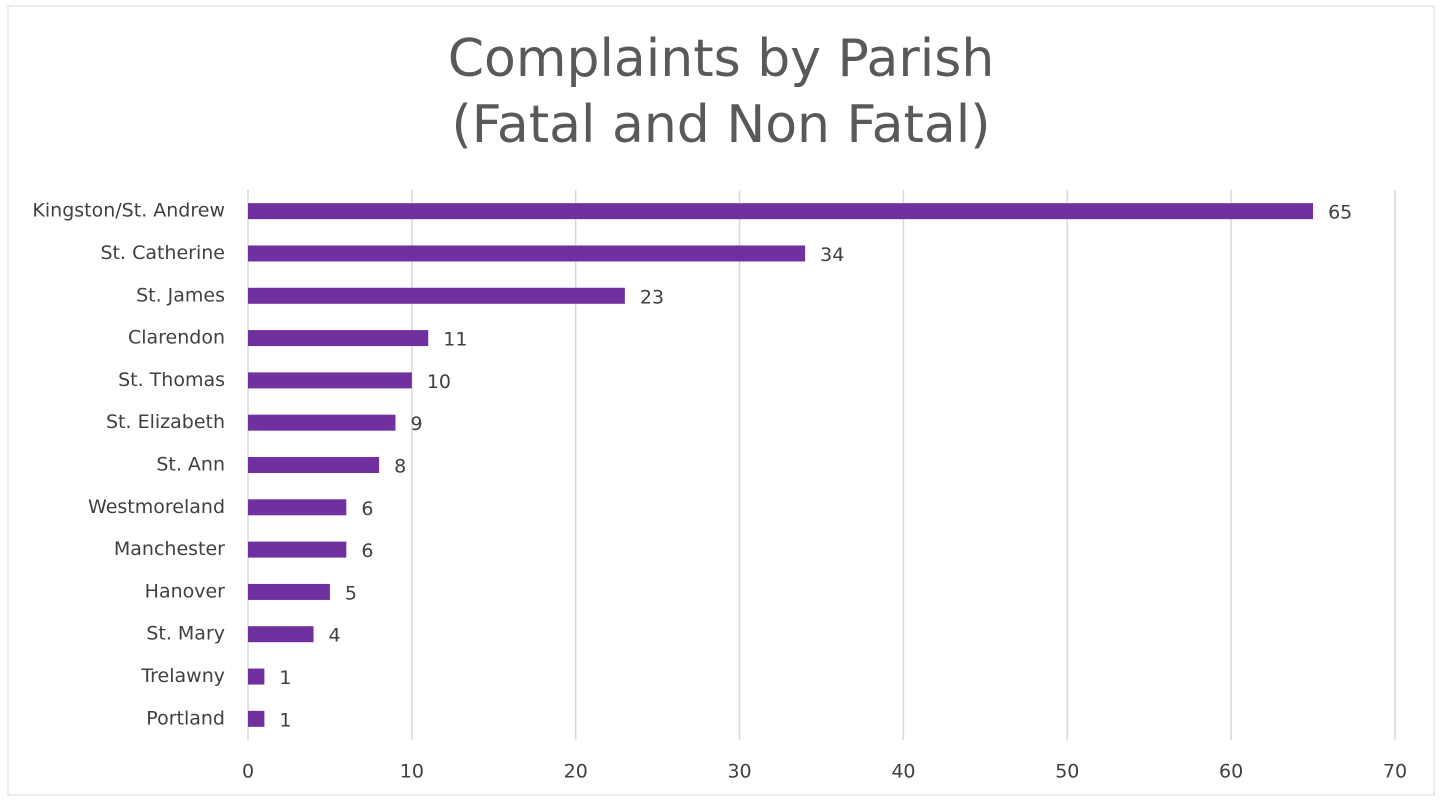 This screenshot has width=1442, height=801. What do you see at coordinates (185, 591) in the screenshot?
I see `y-tick-label: Hanover` at bounding box center [185, 591].